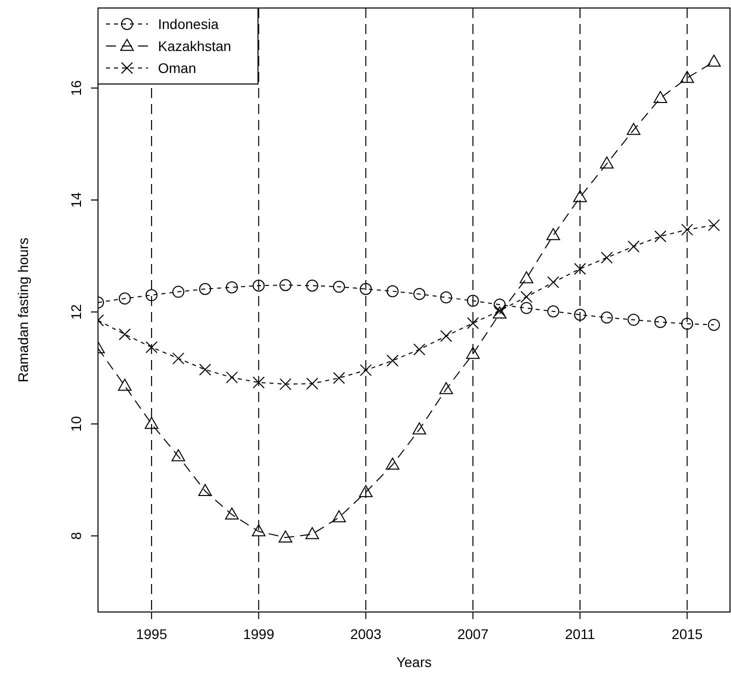  I want to click on x-axis-title: Years, so click(414, 662).